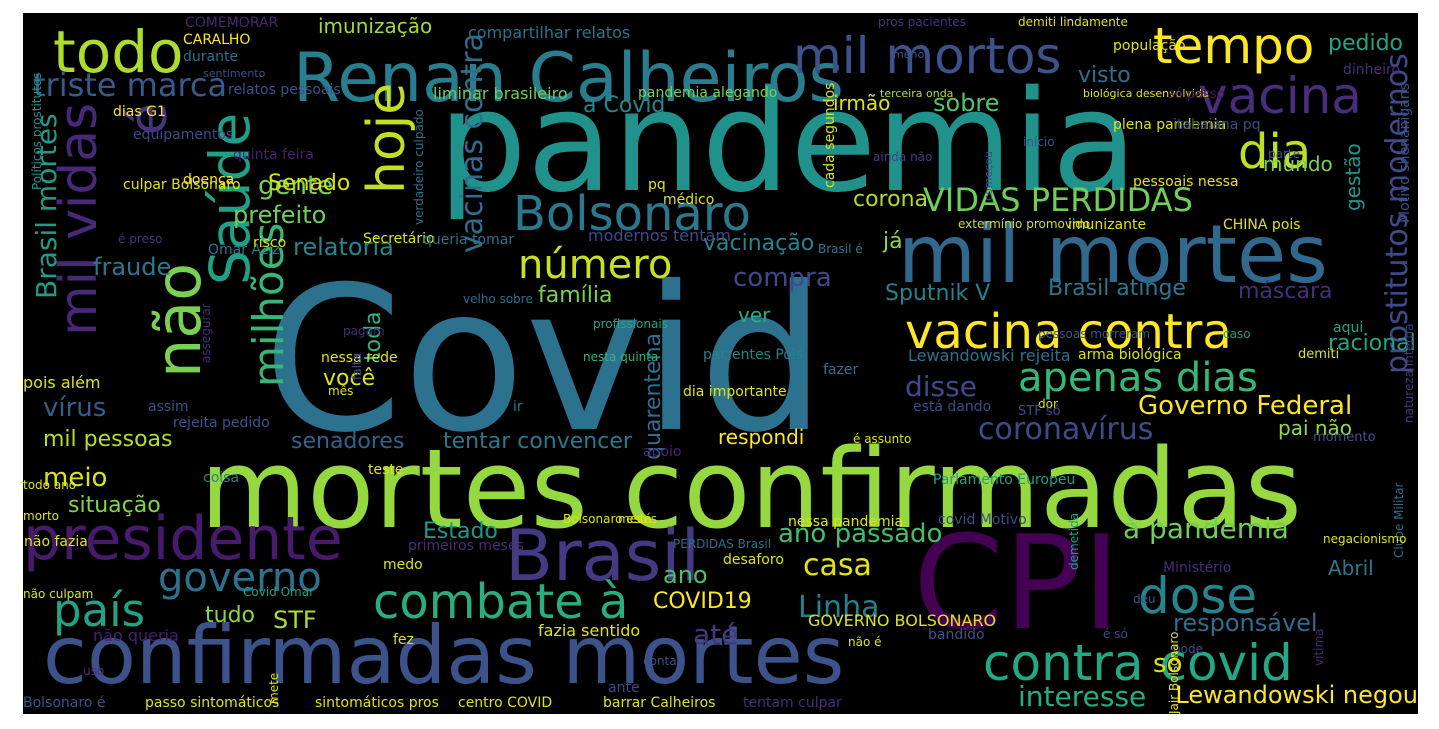 The height and width of the screenshot is (729, 1439). What do you see at coordinates (1066, 429) in the screenshot?
I see `cloud-word: coronavírus` at bounding box center [1066, 429].